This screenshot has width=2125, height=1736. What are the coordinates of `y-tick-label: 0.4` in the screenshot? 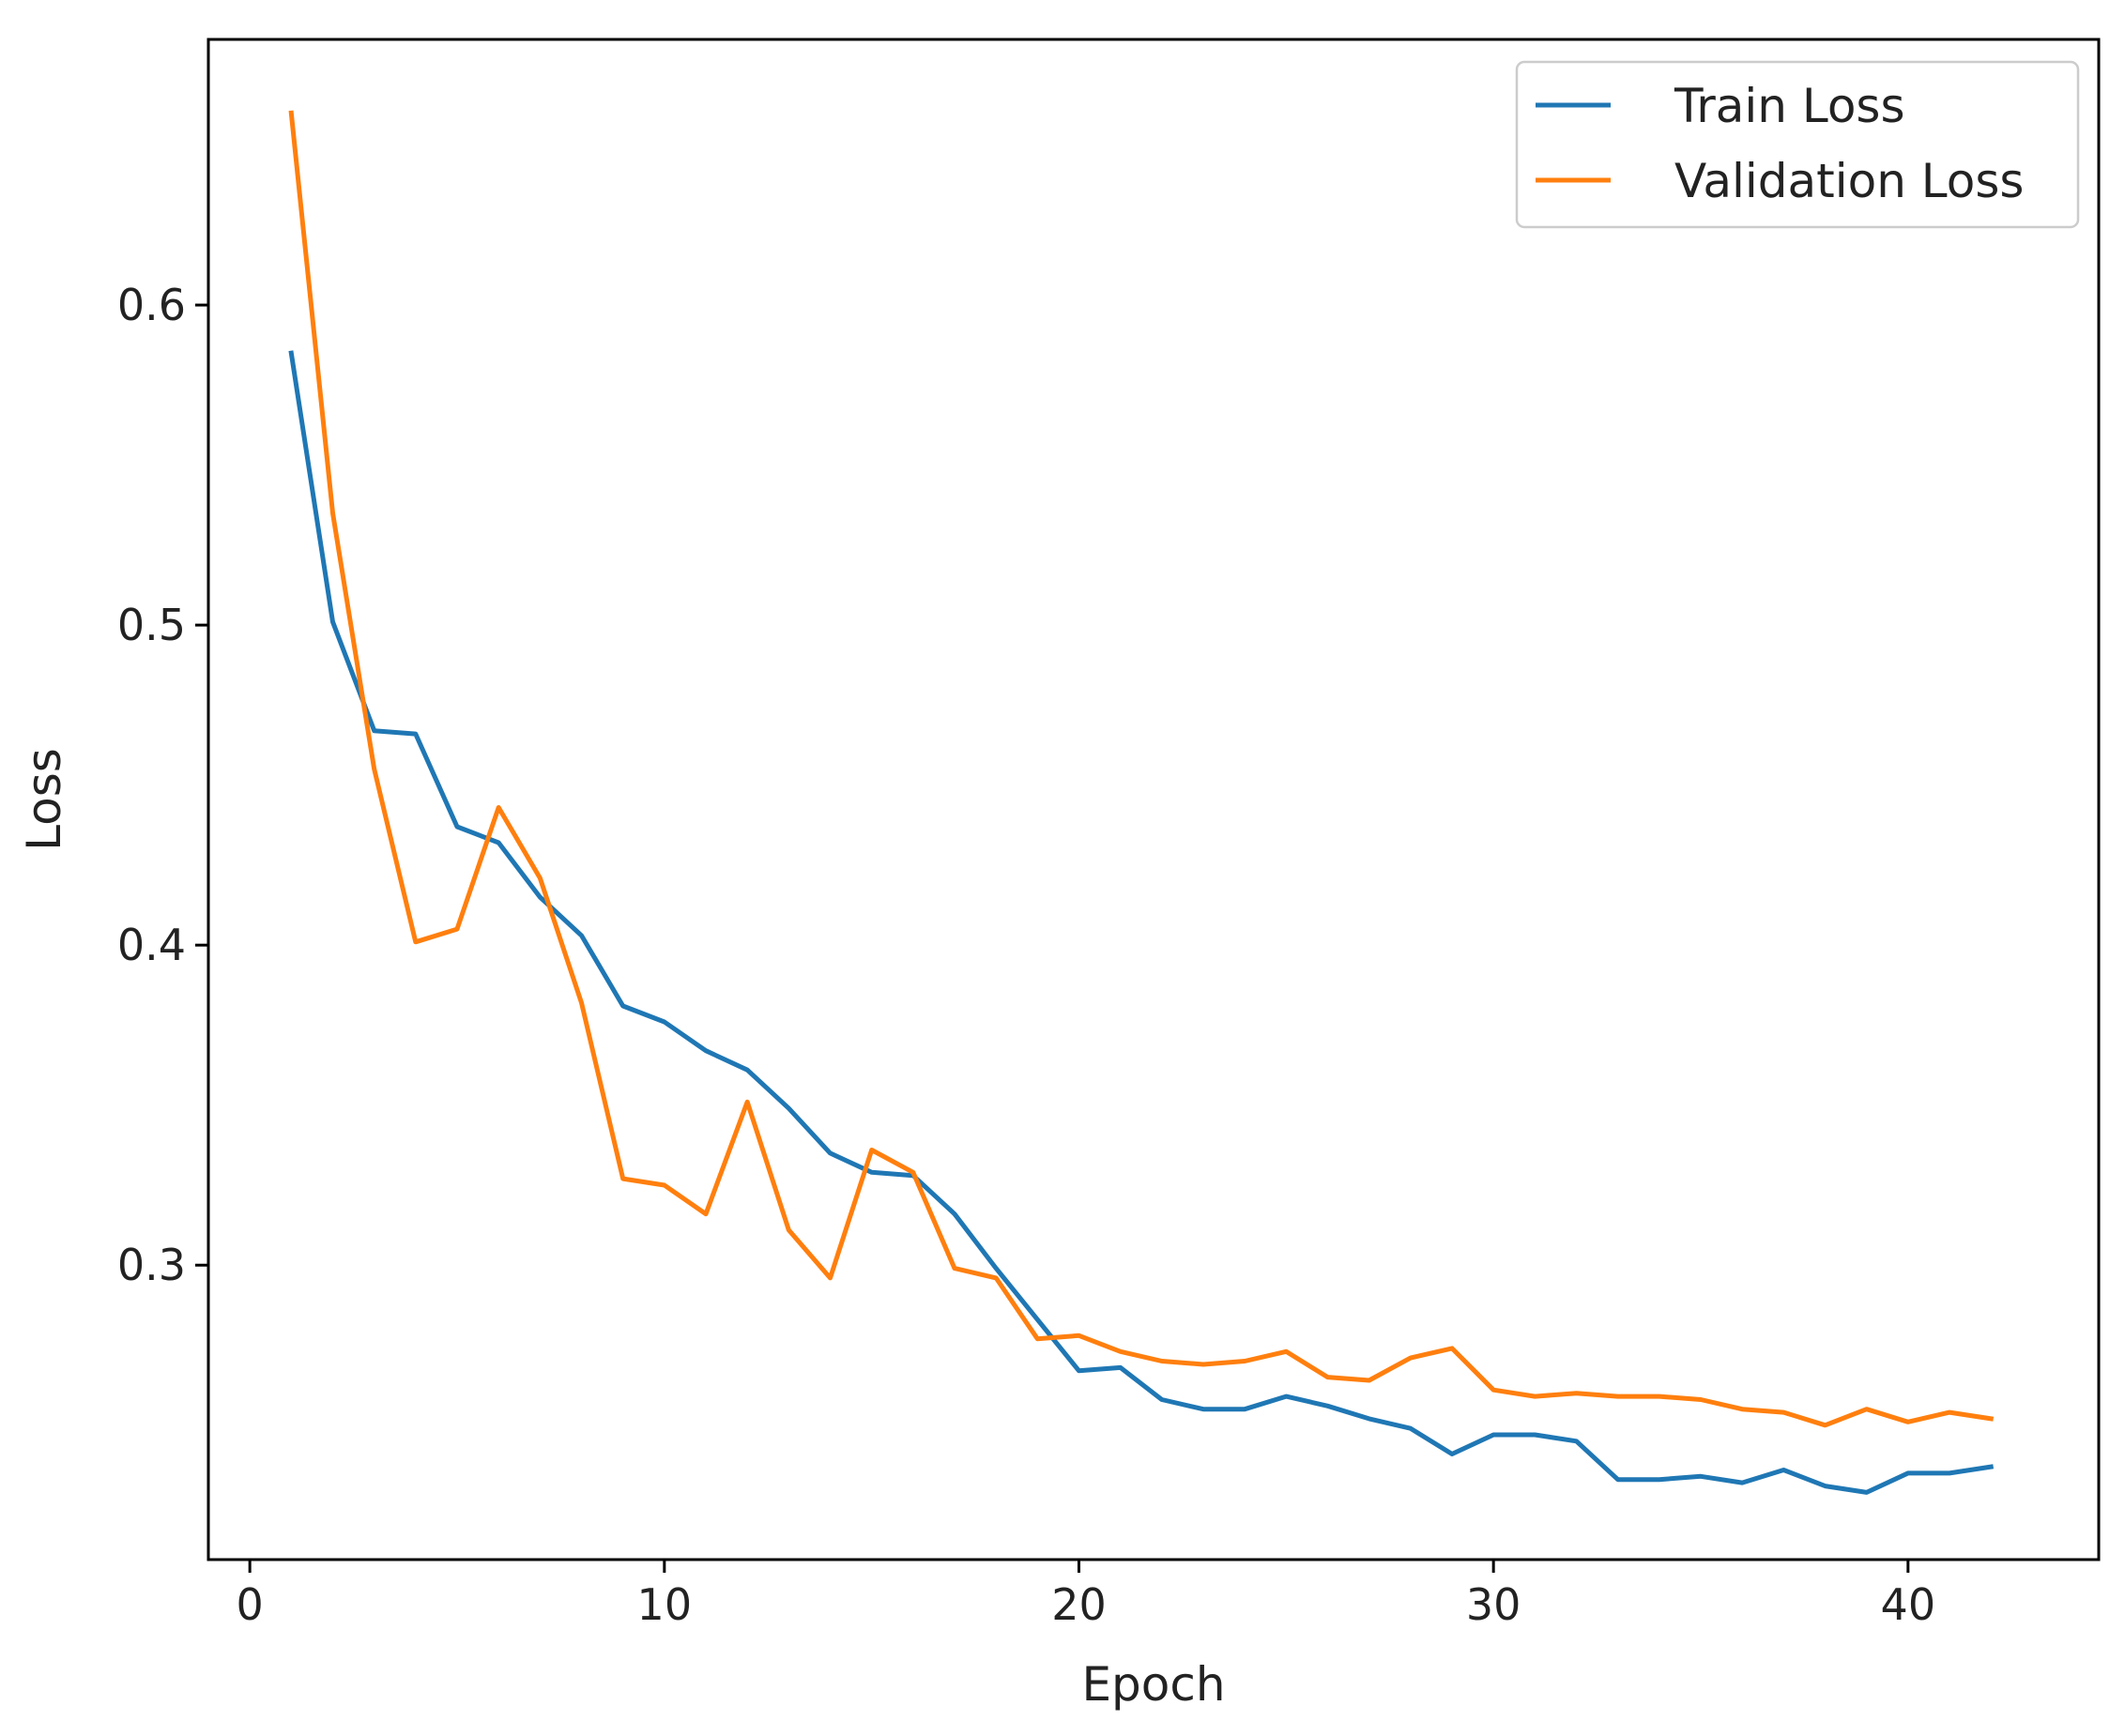 It's located at (151, 945).